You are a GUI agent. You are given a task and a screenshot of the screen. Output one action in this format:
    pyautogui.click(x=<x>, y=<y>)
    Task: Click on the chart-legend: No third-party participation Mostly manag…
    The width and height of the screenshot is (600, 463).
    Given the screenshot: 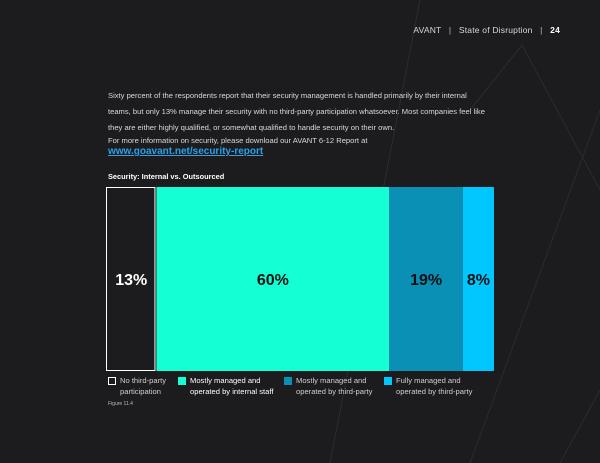 What is the action you would take?
    pyautogui.click(x=308, y=387)
    